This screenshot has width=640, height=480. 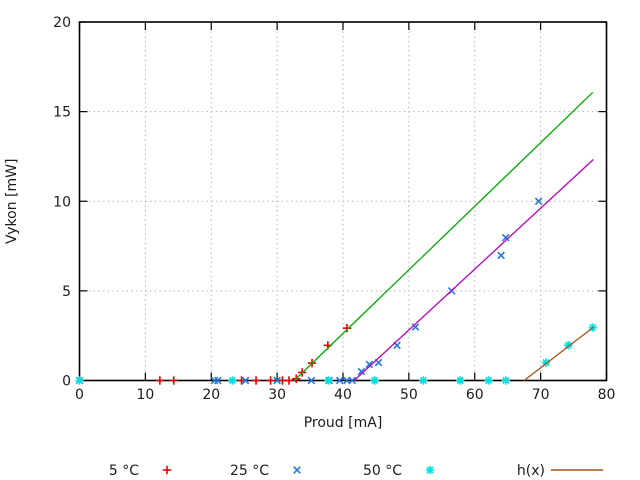 I want to click on x-tick-label: 30, so click(x=277, y=395).